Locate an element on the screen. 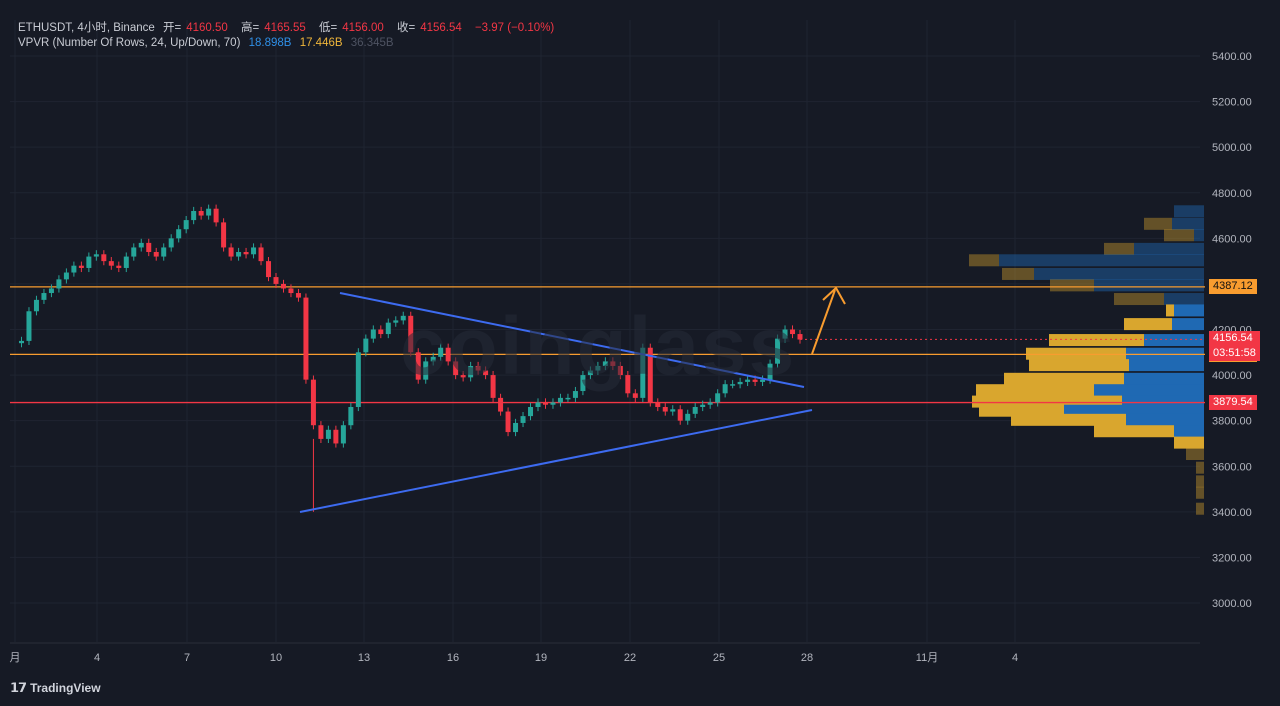  time-tick-label: 11月 is located at coordinates (927, 658).